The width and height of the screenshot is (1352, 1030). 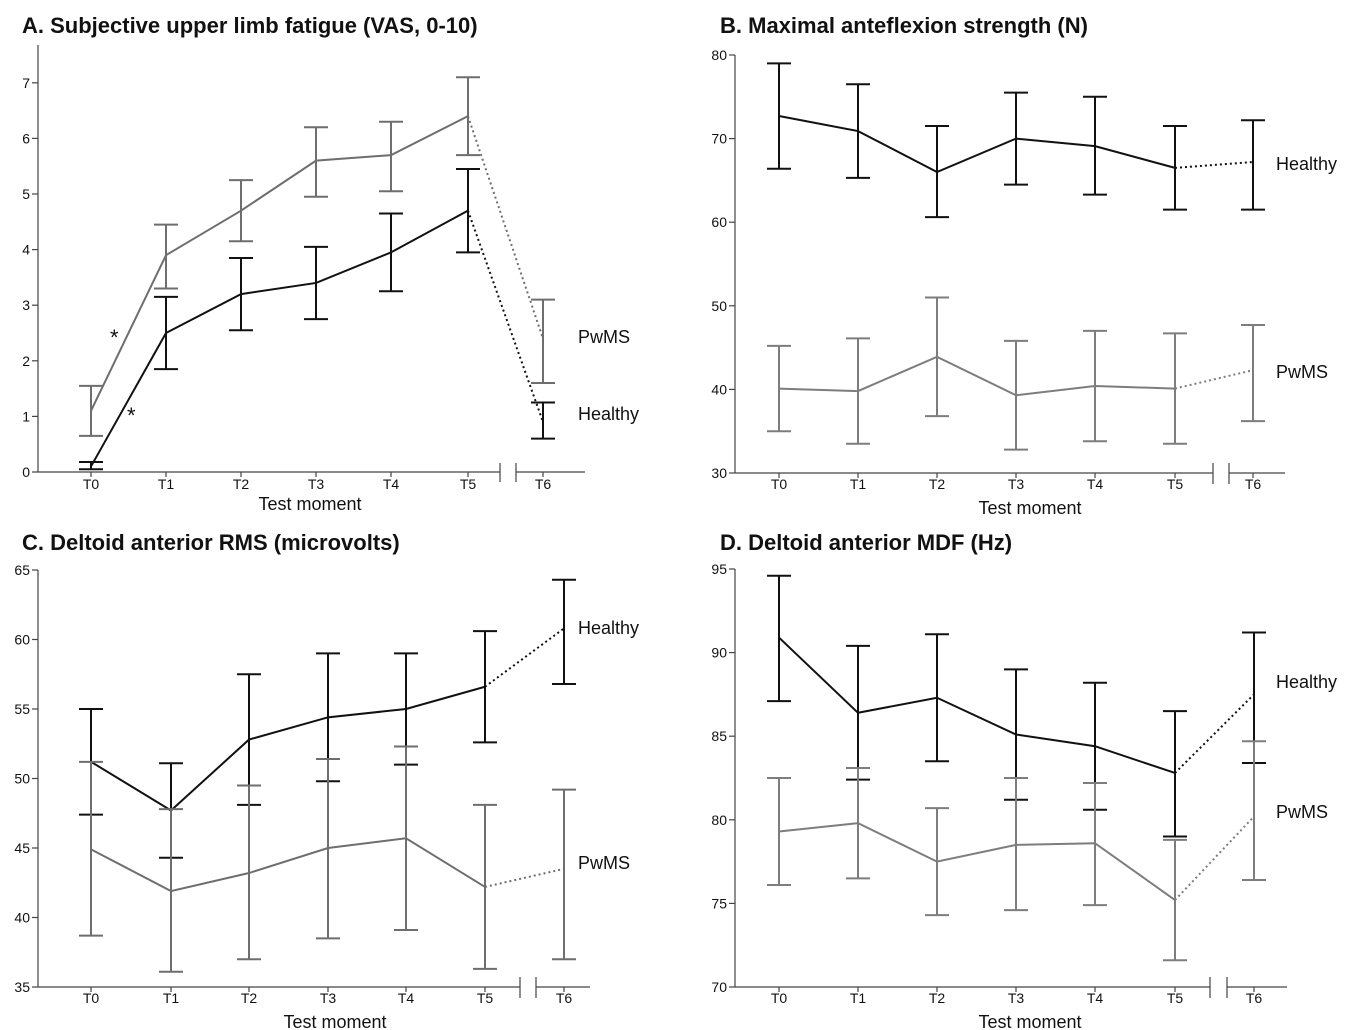 What do you see at coordinates (1016, 851) in the screenshot?
I see `panel-d-series-pwms` at bounding box center [1016, 851].